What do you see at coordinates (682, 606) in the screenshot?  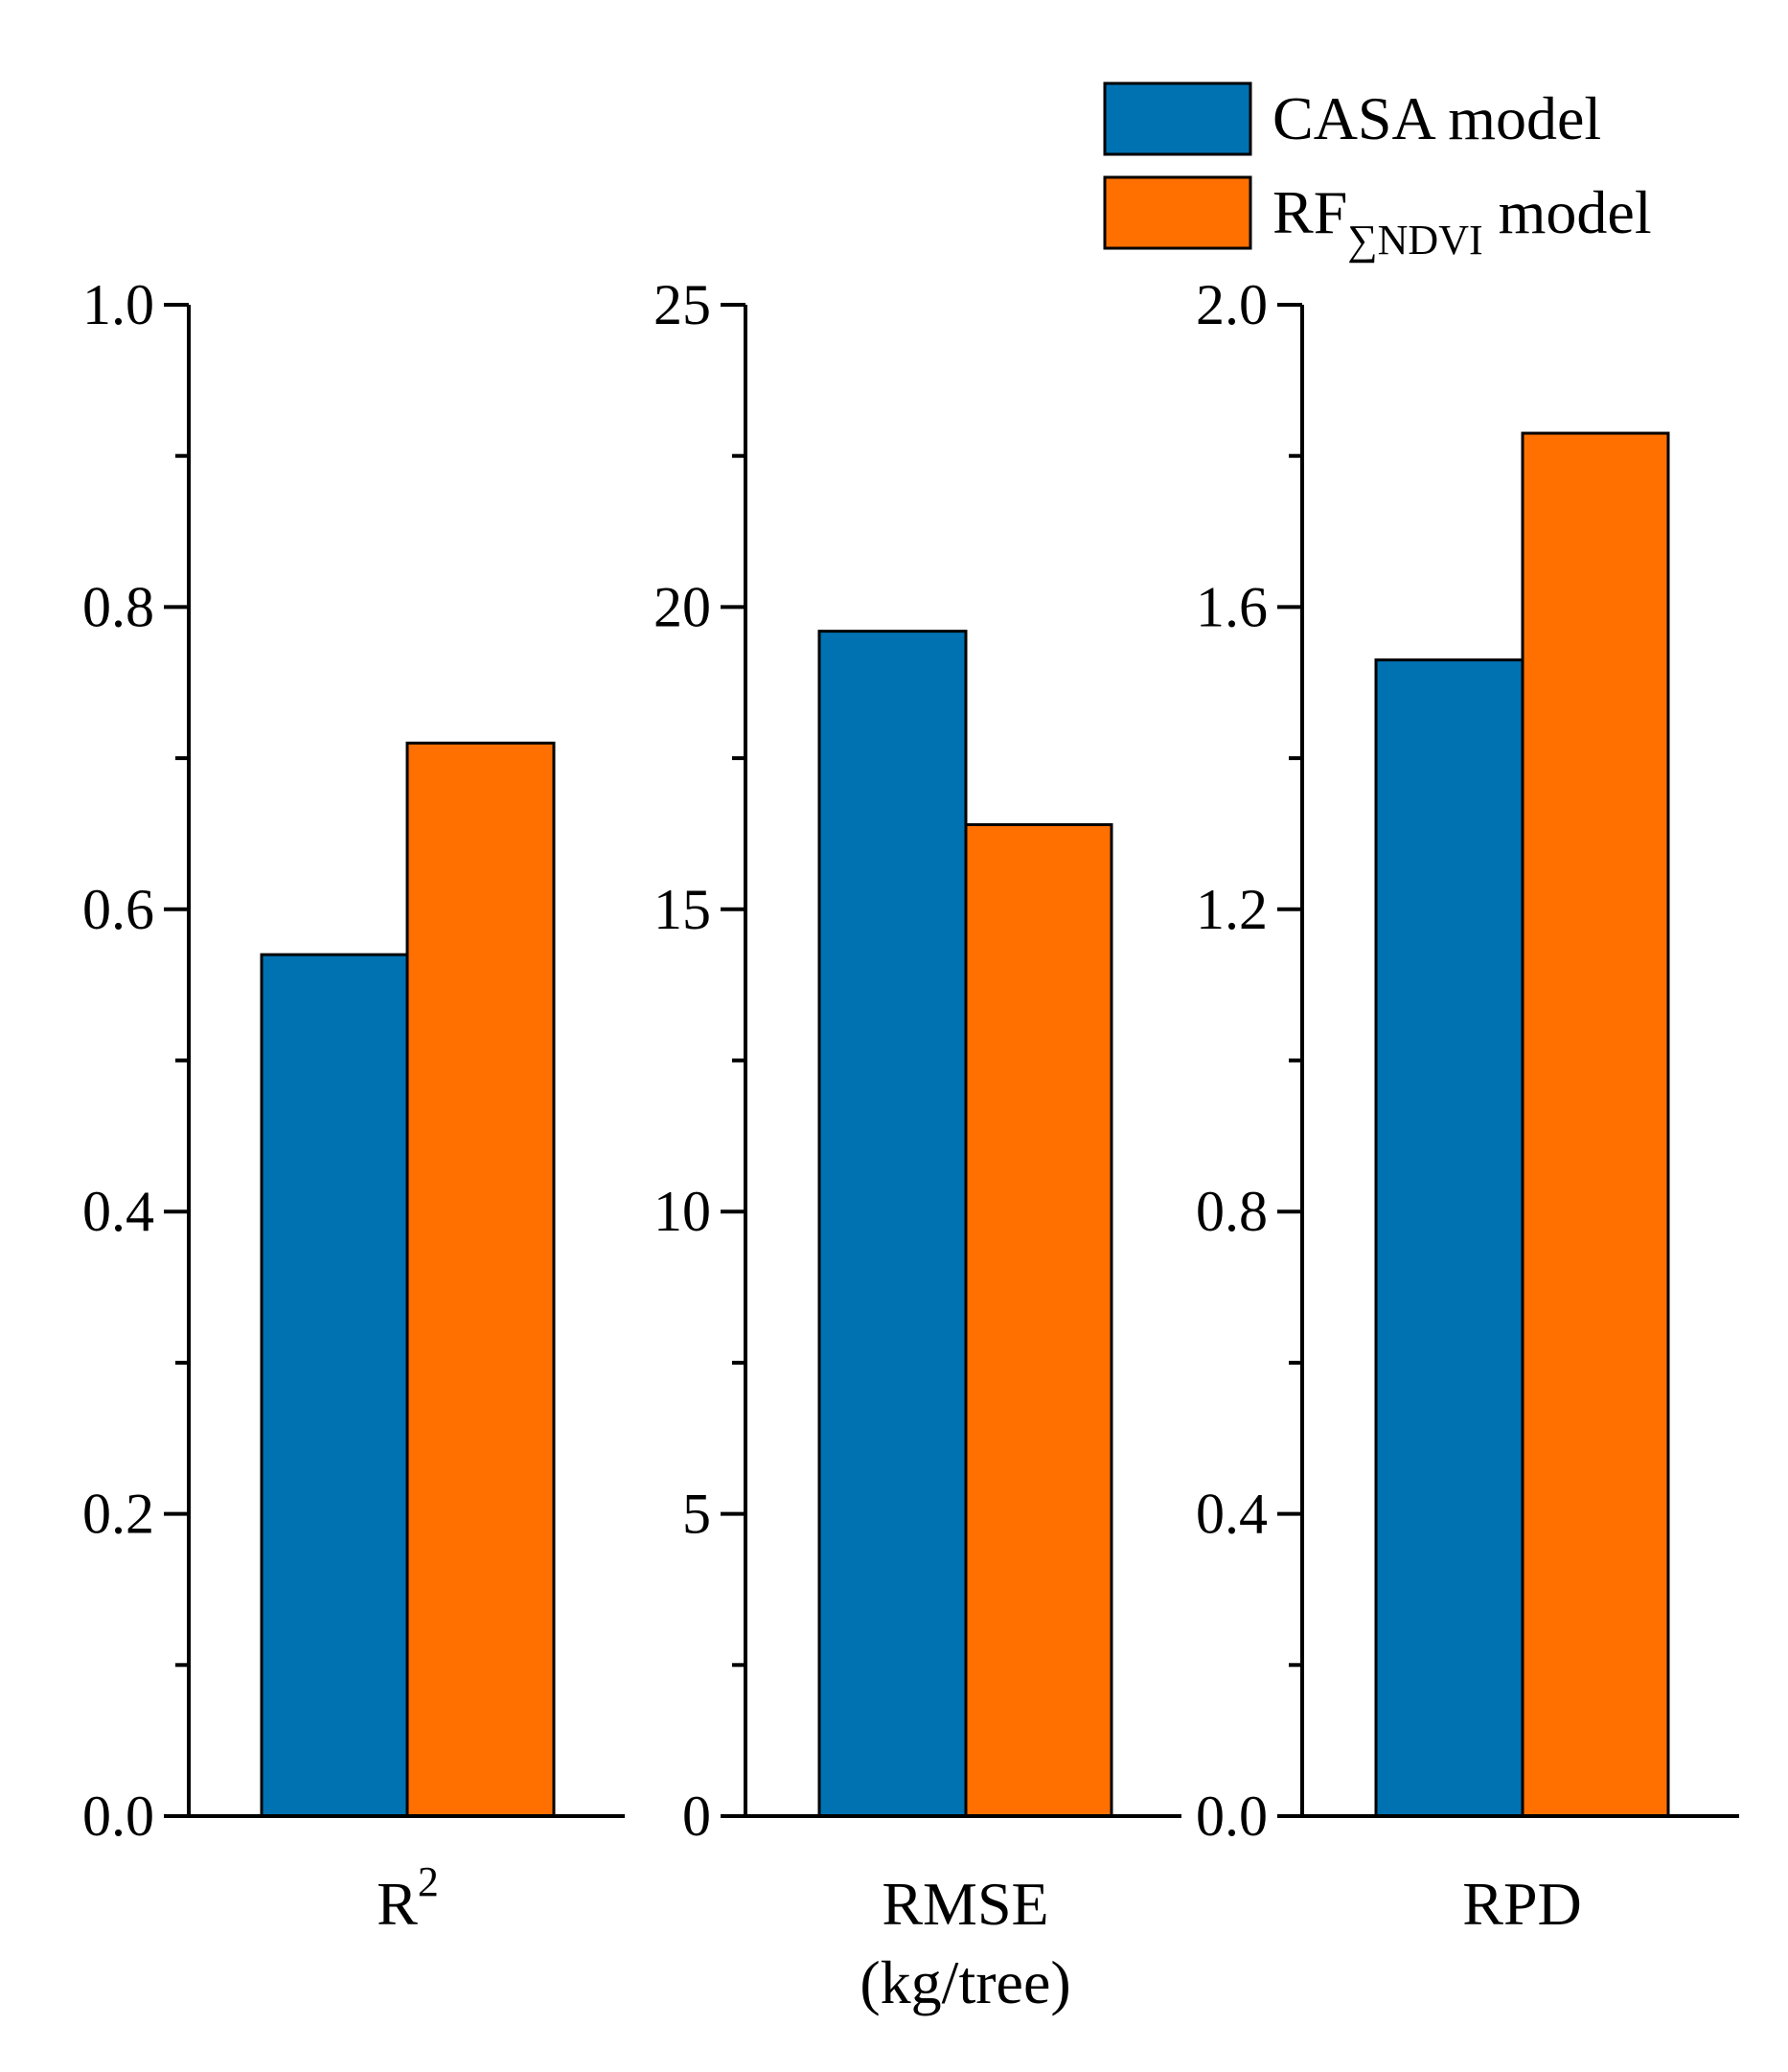 I see `y-tick-label: 20` at bounding box center [682, 606].